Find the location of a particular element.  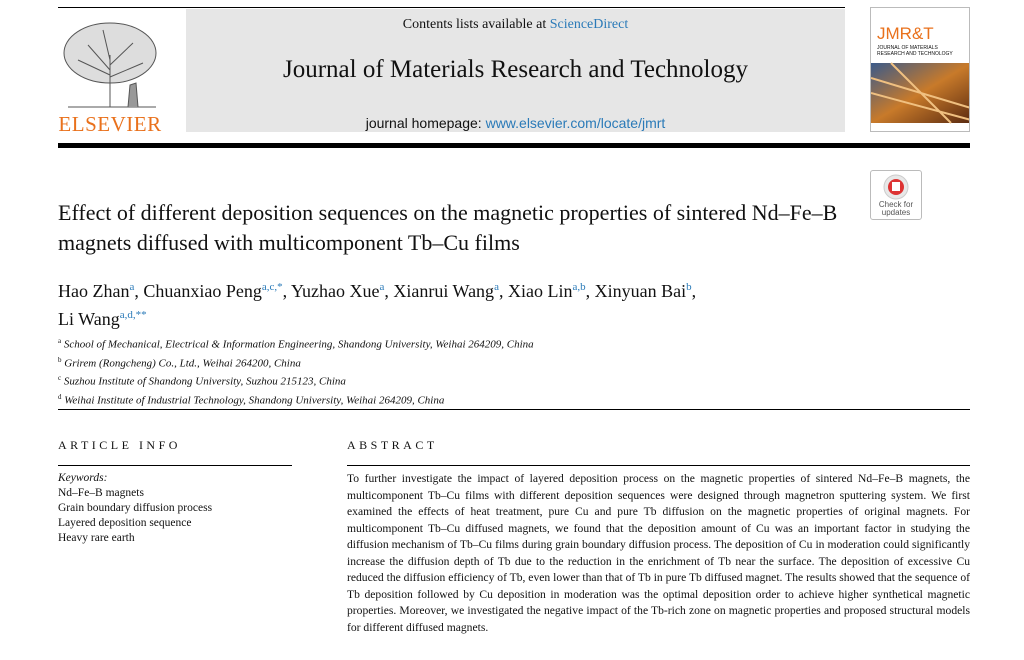

author-name: Xianrui Wang is located at coordinates (444, 291).